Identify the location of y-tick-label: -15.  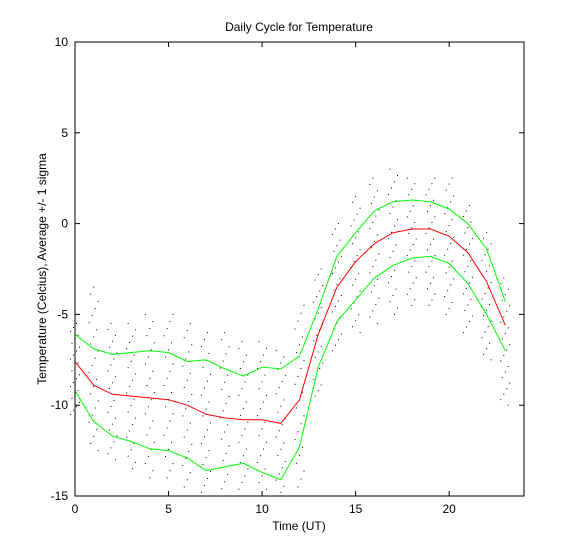
(60, 496).